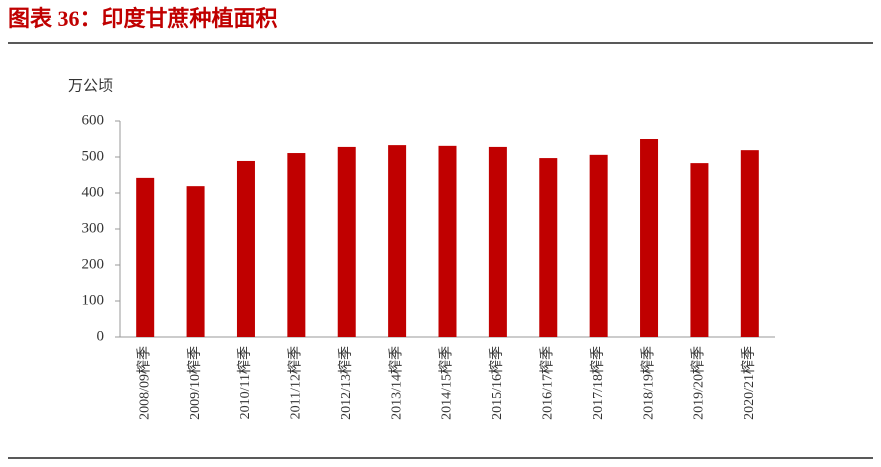 Image resolution: width=881 pixels, height=467 pixels. What do you see at coordinates (244, 382) in the screenshot?
I see `x-tick-label: 2010/11榨季` at bounding box center [244, 382].